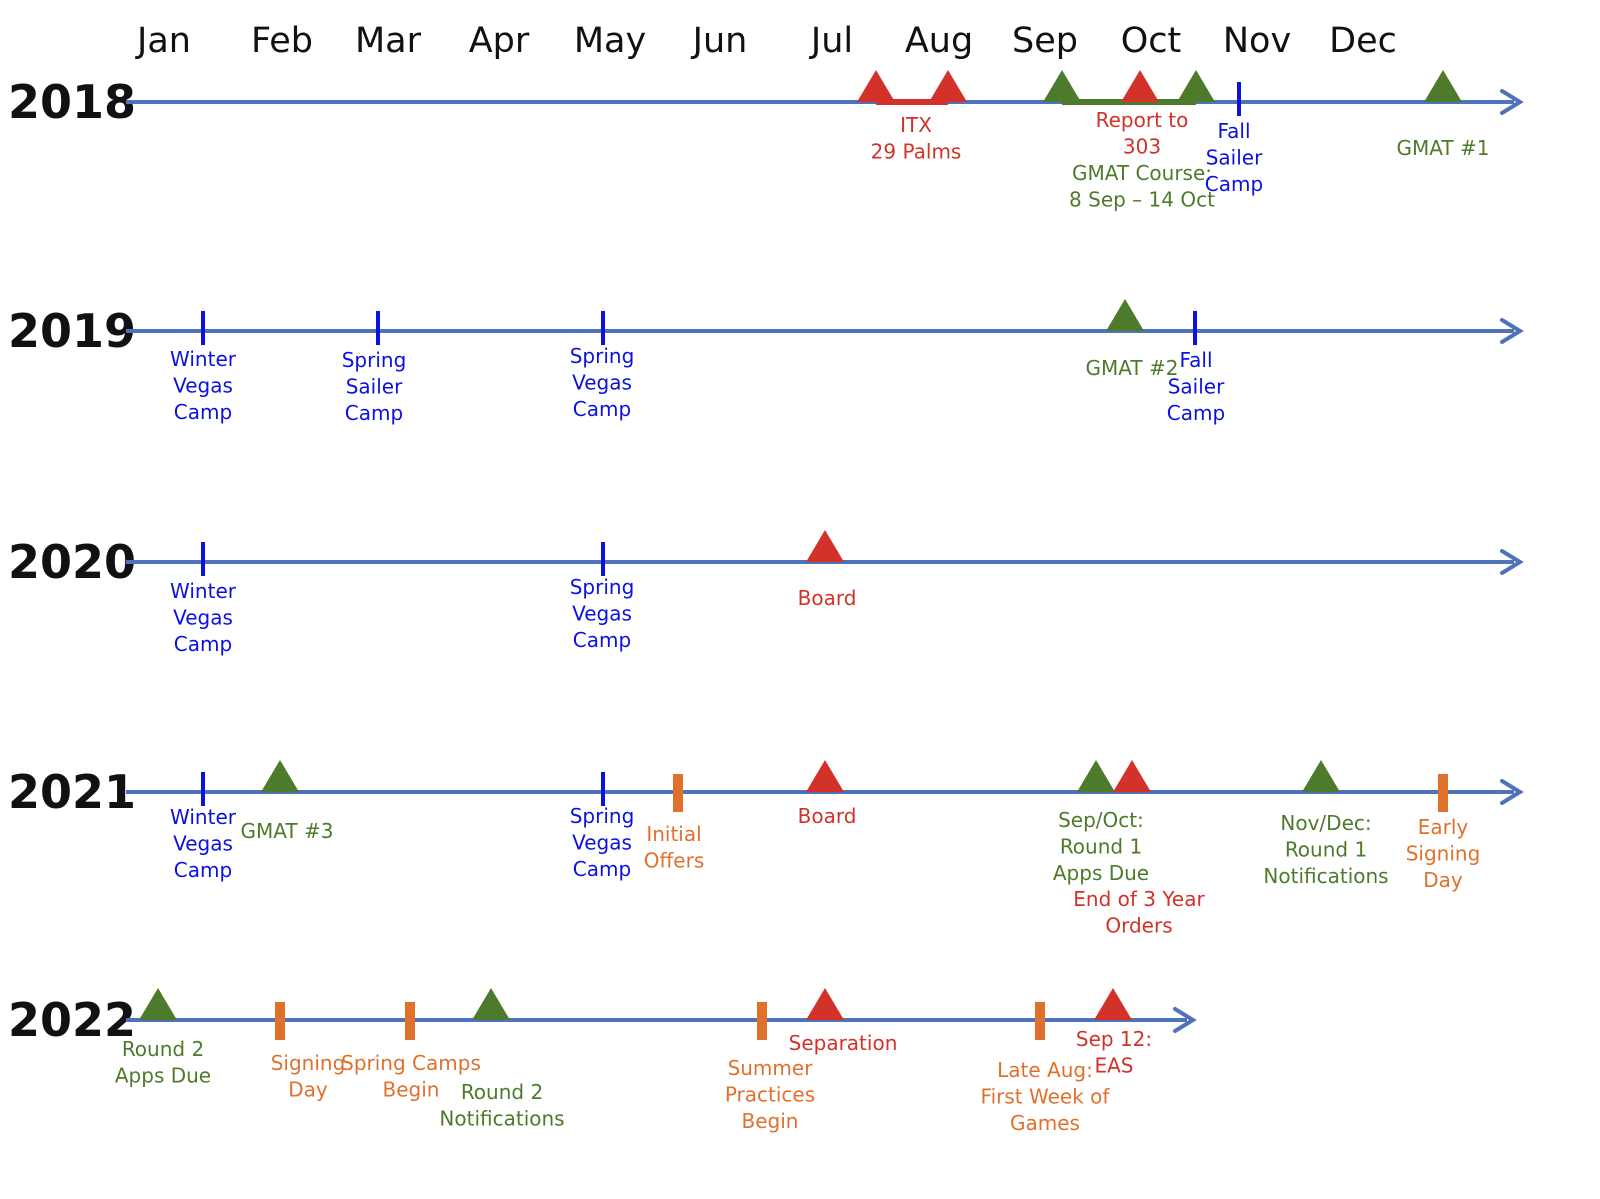 This screenshot has height=1199, width=1600. I want to click on event-label-line: Separation, so click(843, 1043).